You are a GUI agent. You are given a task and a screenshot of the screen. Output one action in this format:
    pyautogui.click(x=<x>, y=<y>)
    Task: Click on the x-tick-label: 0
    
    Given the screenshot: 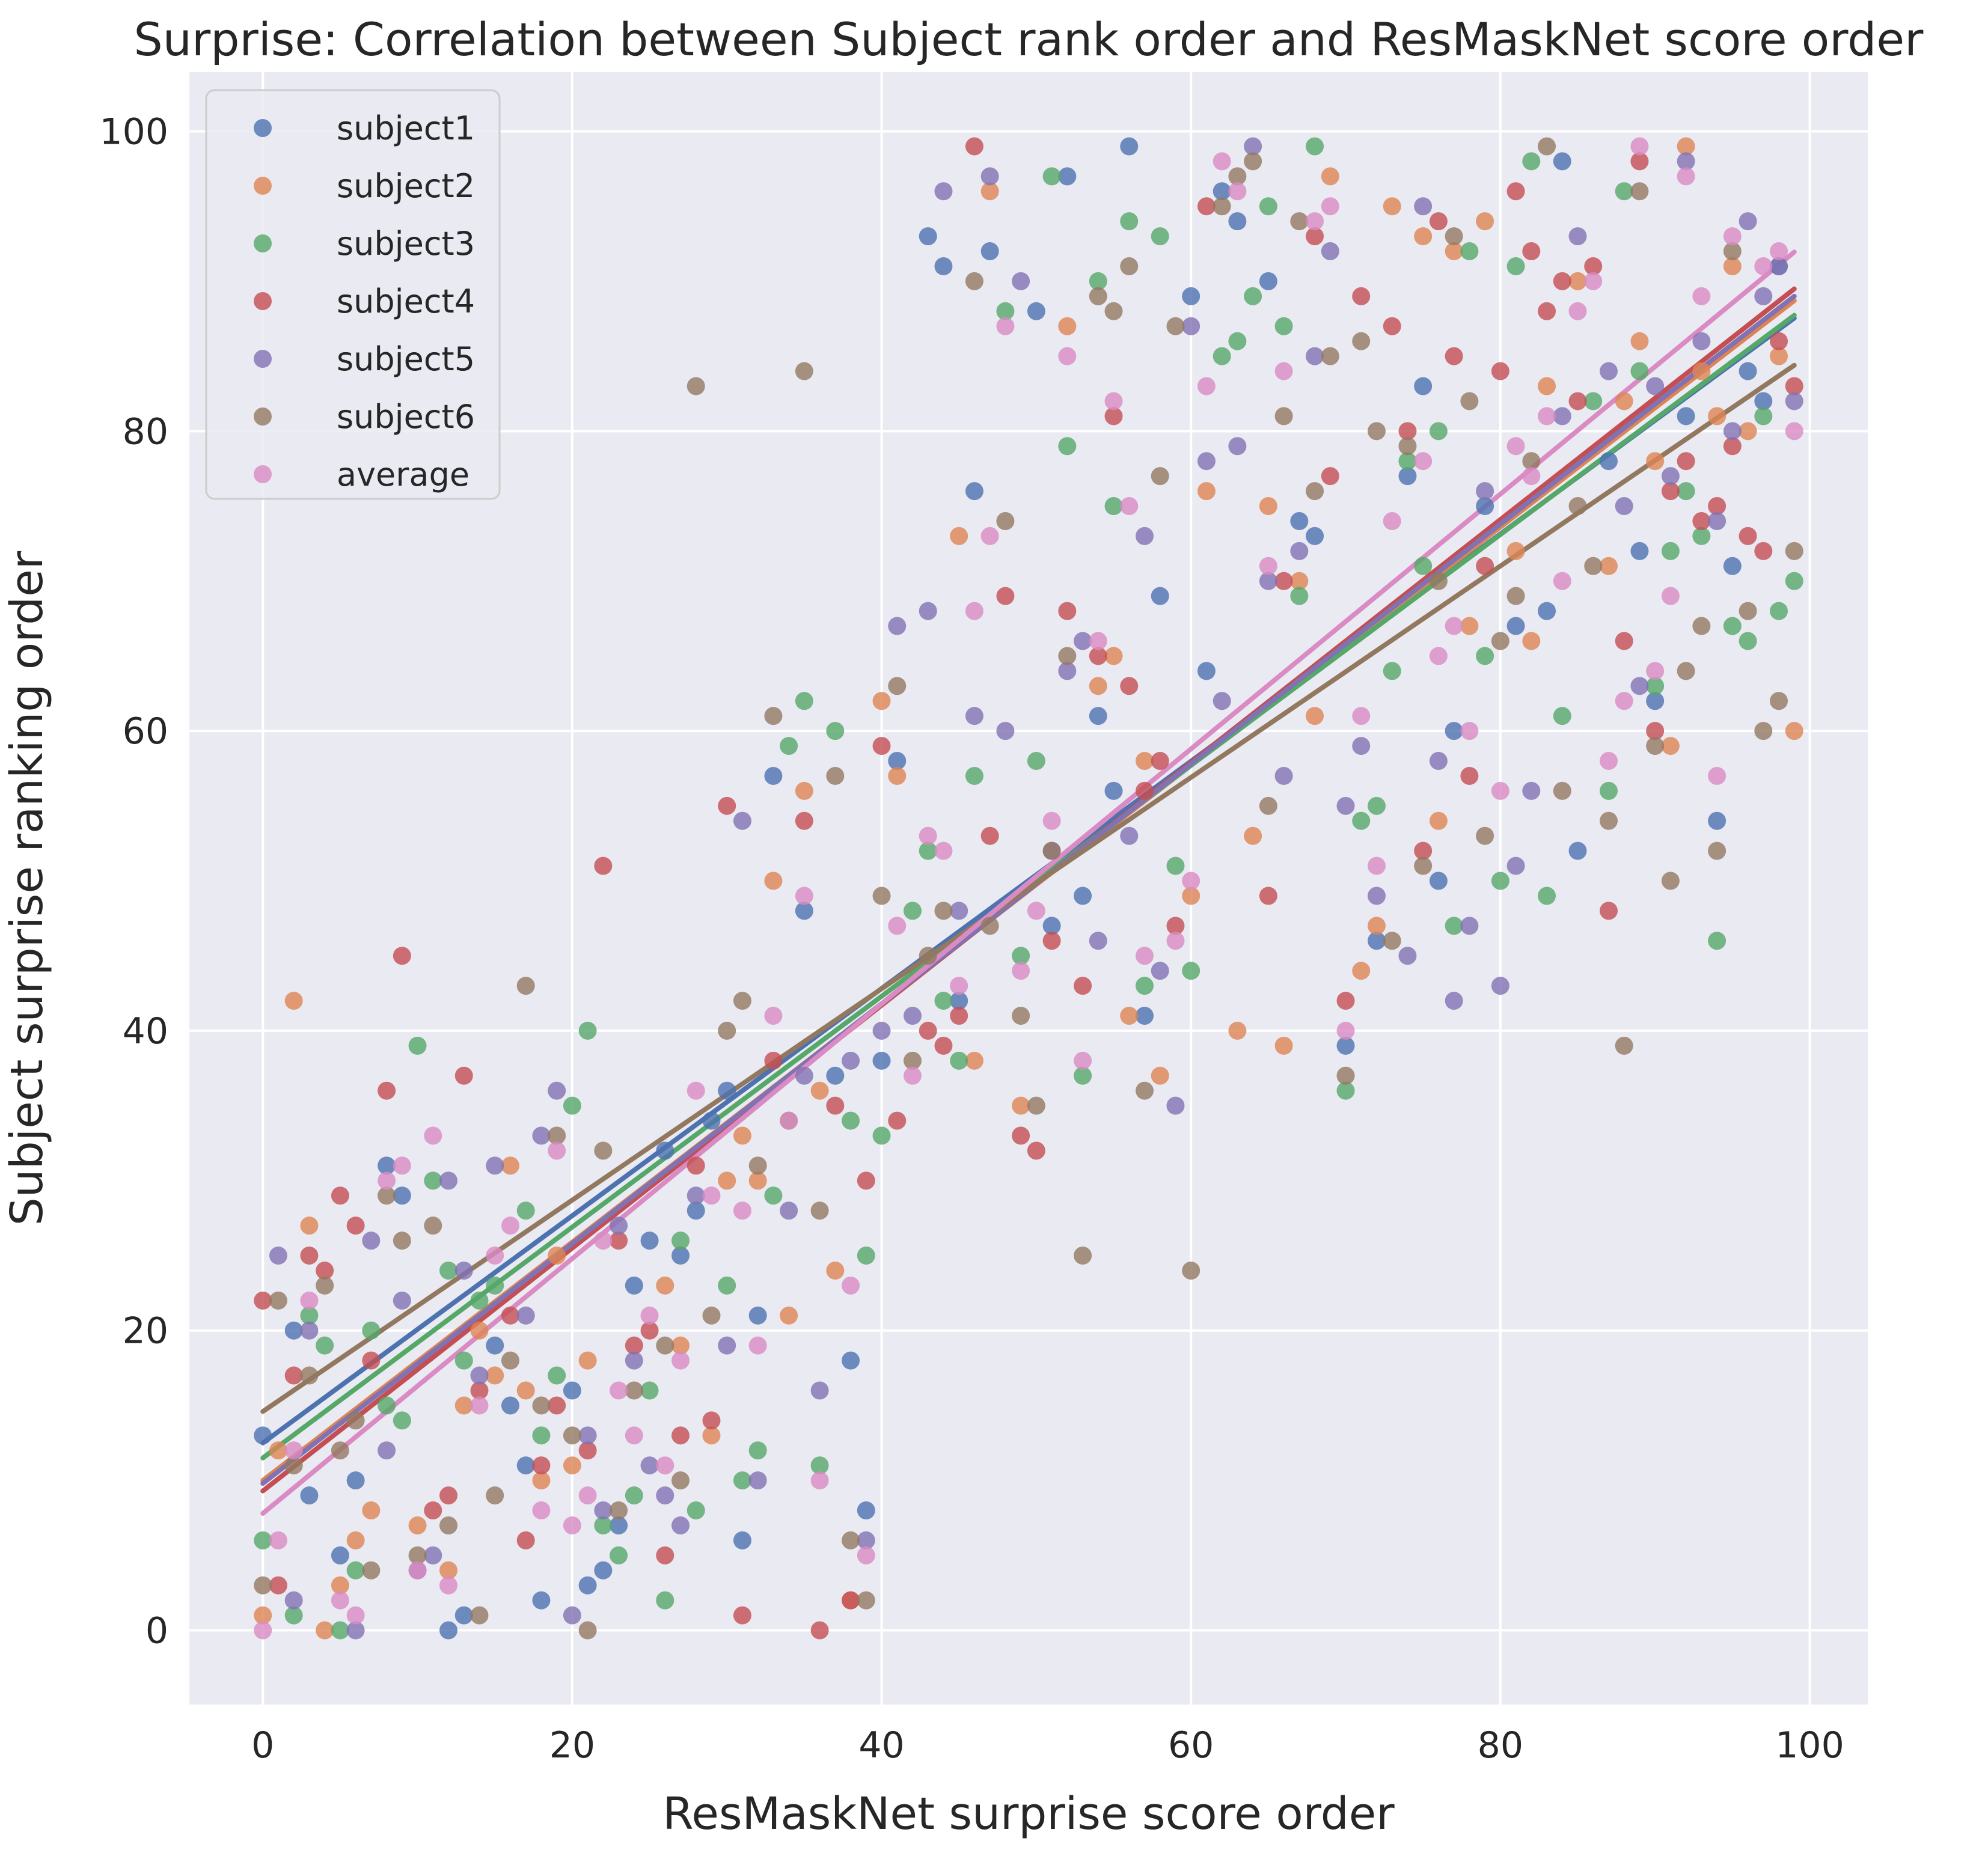 What is the action you would take?
    pyautogui.click(x=262, y=1745)
    